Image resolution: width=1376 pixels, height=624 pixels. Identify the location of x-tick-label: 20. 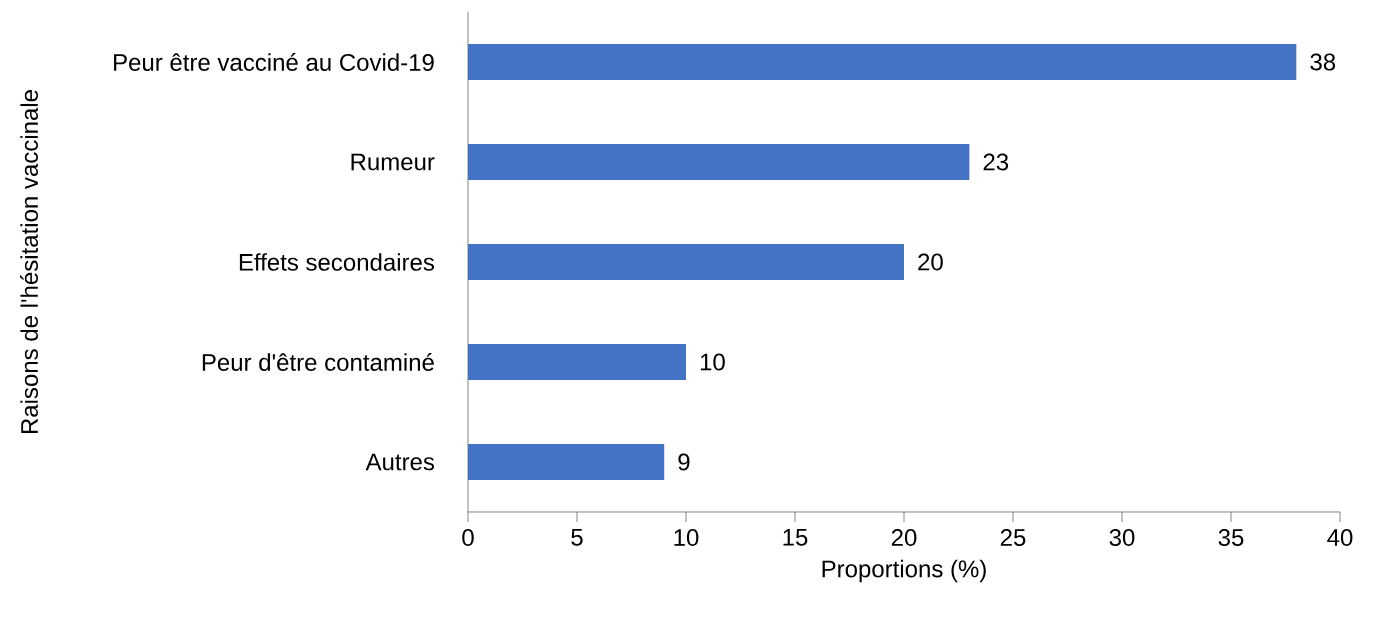
(904, 538).